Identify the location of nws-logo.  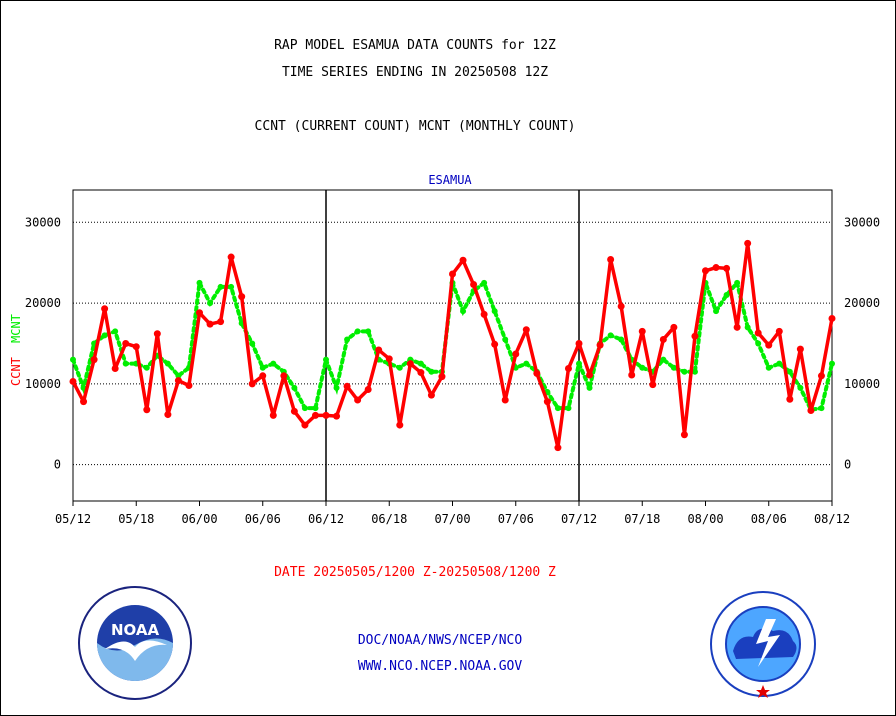
(763, 644).